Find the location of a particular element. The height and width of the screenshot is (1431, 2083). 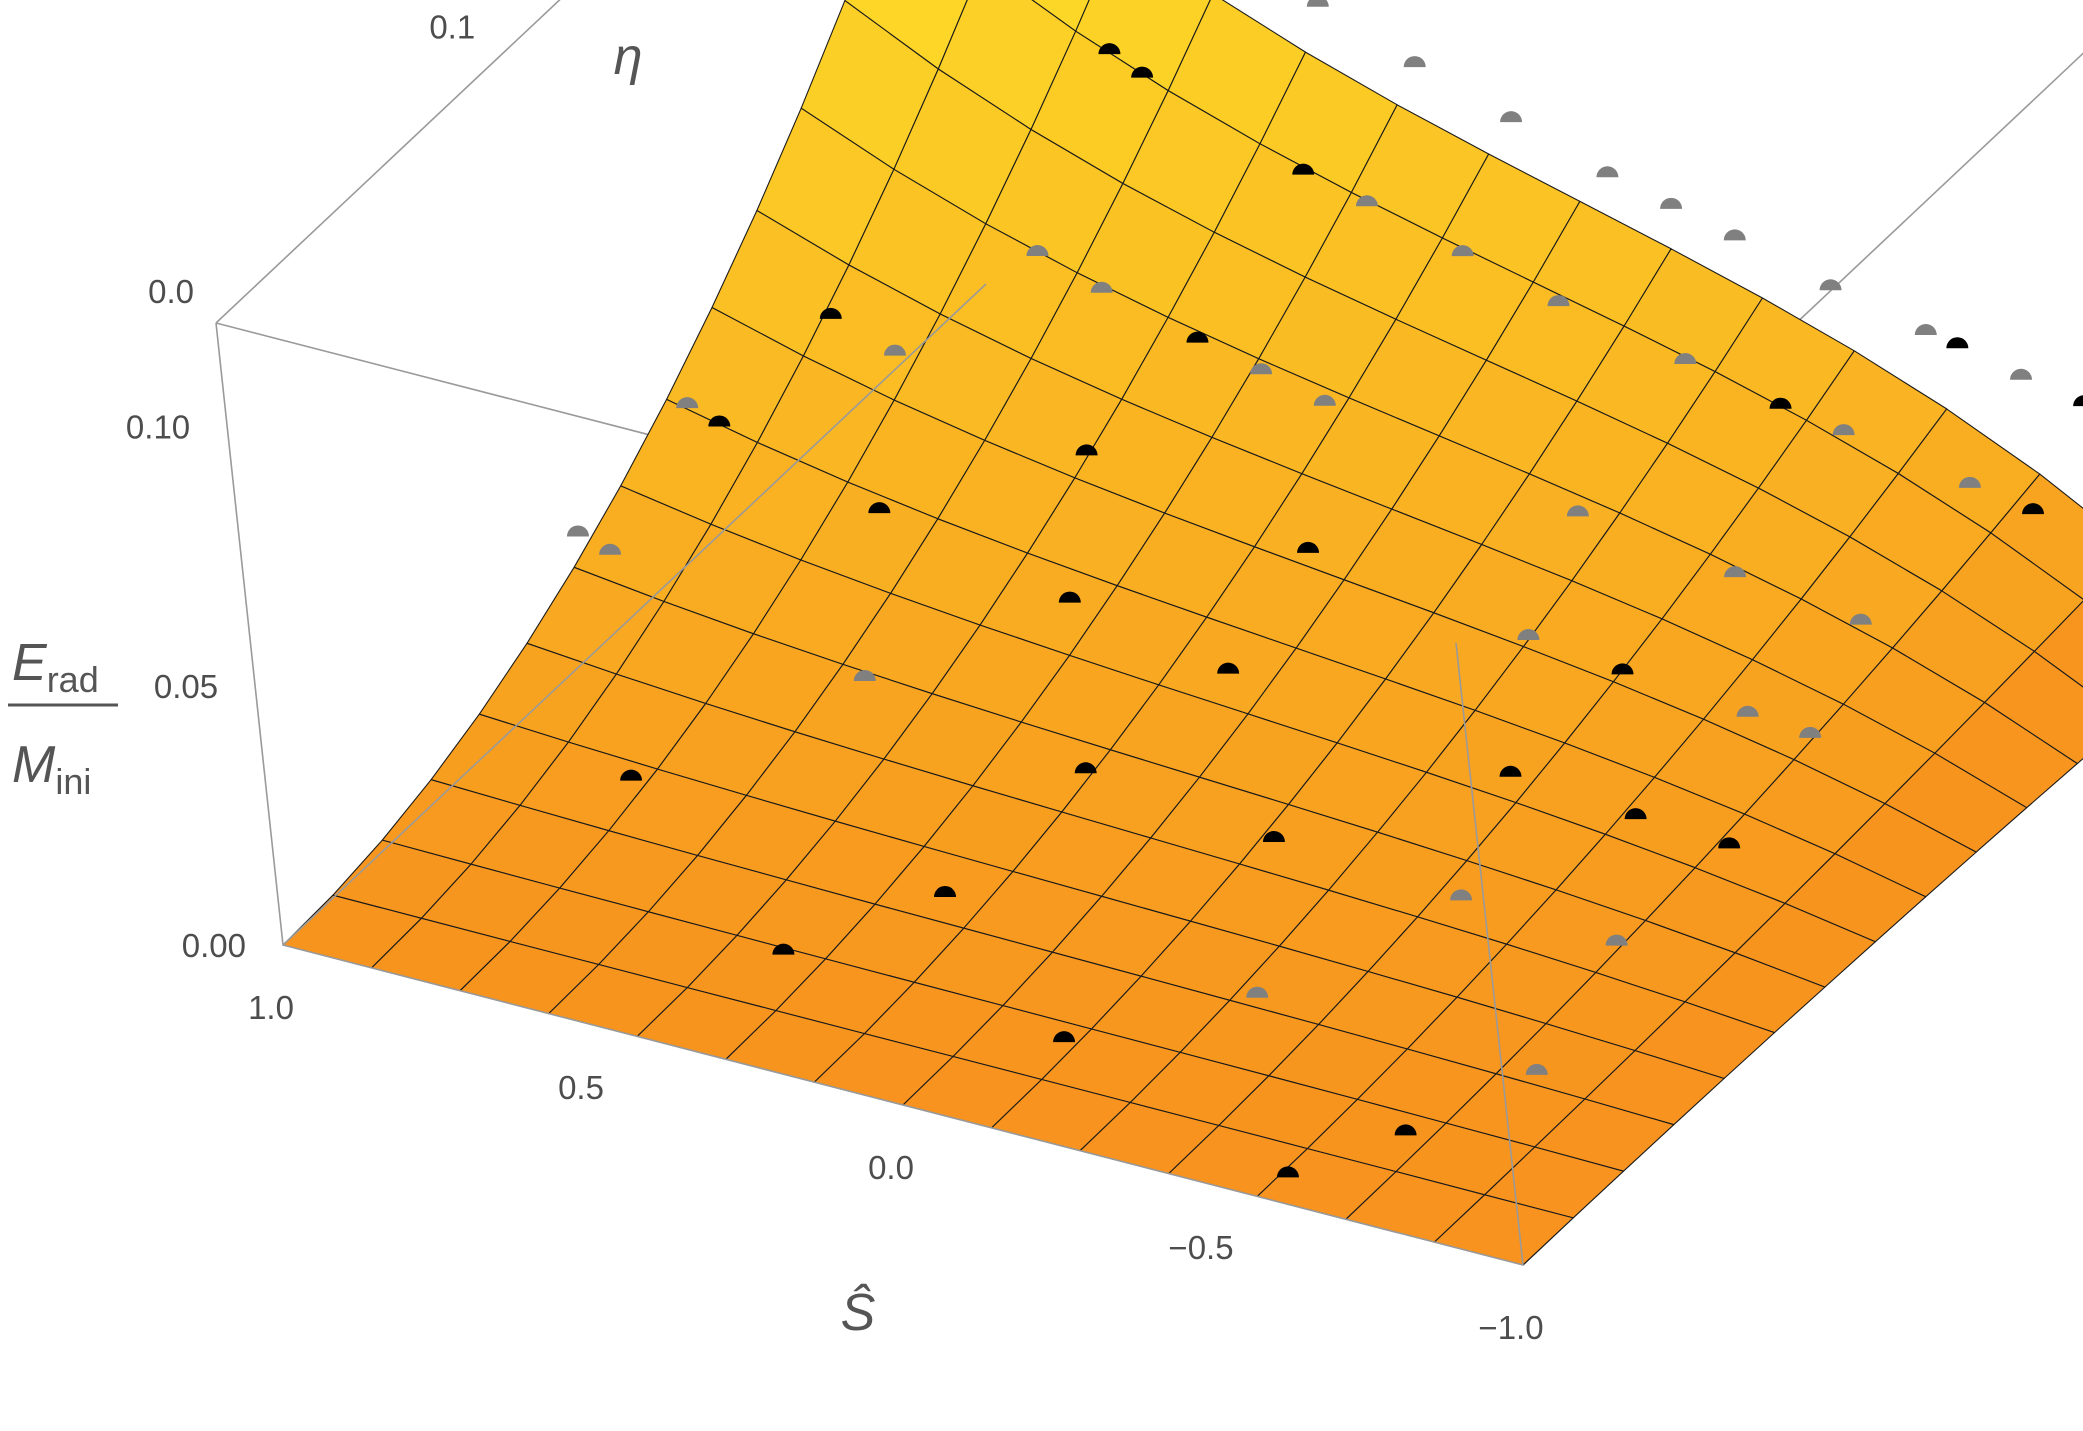

y-tick-label: 0.1 is located at coordinates (452, 27).